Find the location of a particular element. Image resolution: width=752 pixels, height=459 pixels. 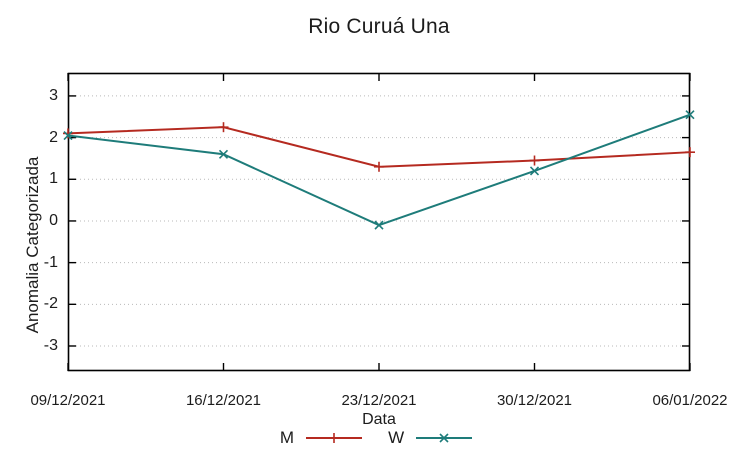

x-tick-label: 30/12/2021 is located at coordinates (534, 400).